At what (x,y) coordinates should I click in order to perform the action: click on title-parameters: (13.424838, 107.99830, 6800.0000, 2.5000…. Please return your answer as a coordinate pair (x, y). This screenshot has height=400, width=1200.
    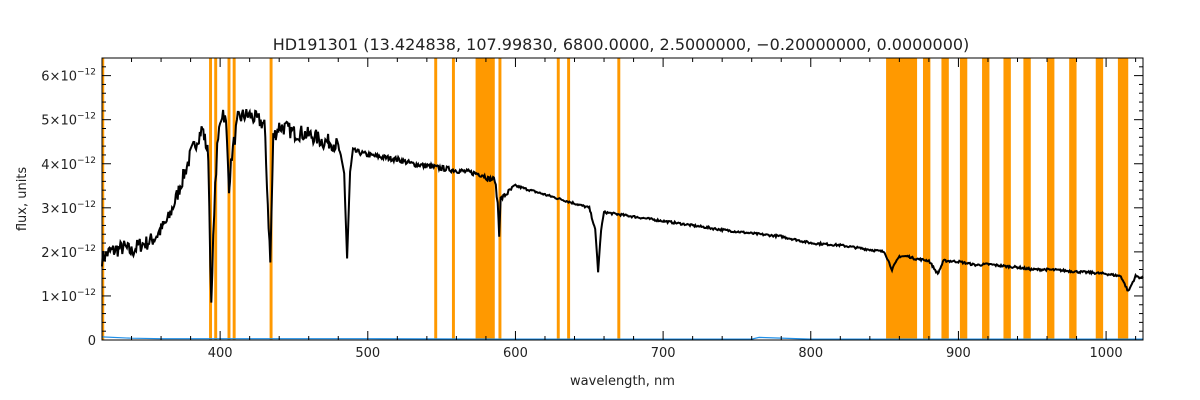
    Looking at the image, I should click on (666, 44).